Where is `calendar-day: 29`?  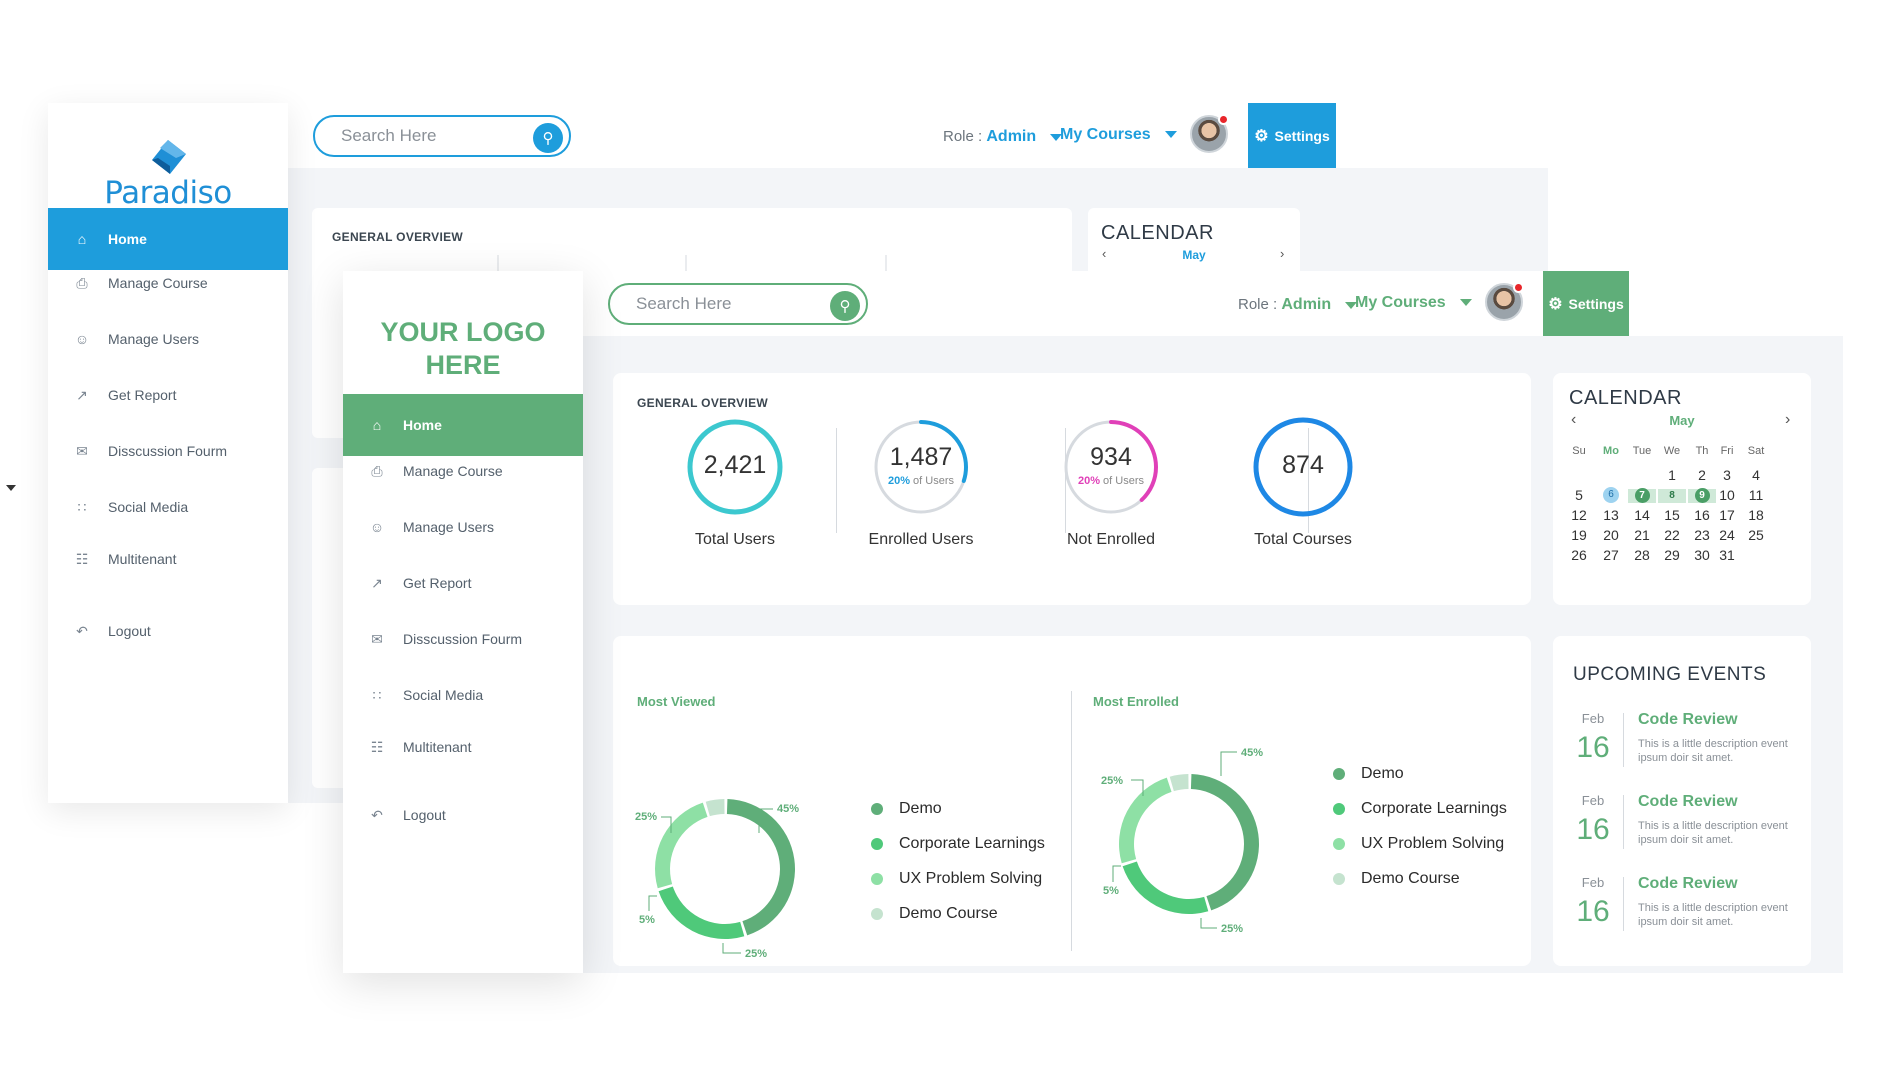 calendar-day: 29 is located at coordinates (1672, 555).